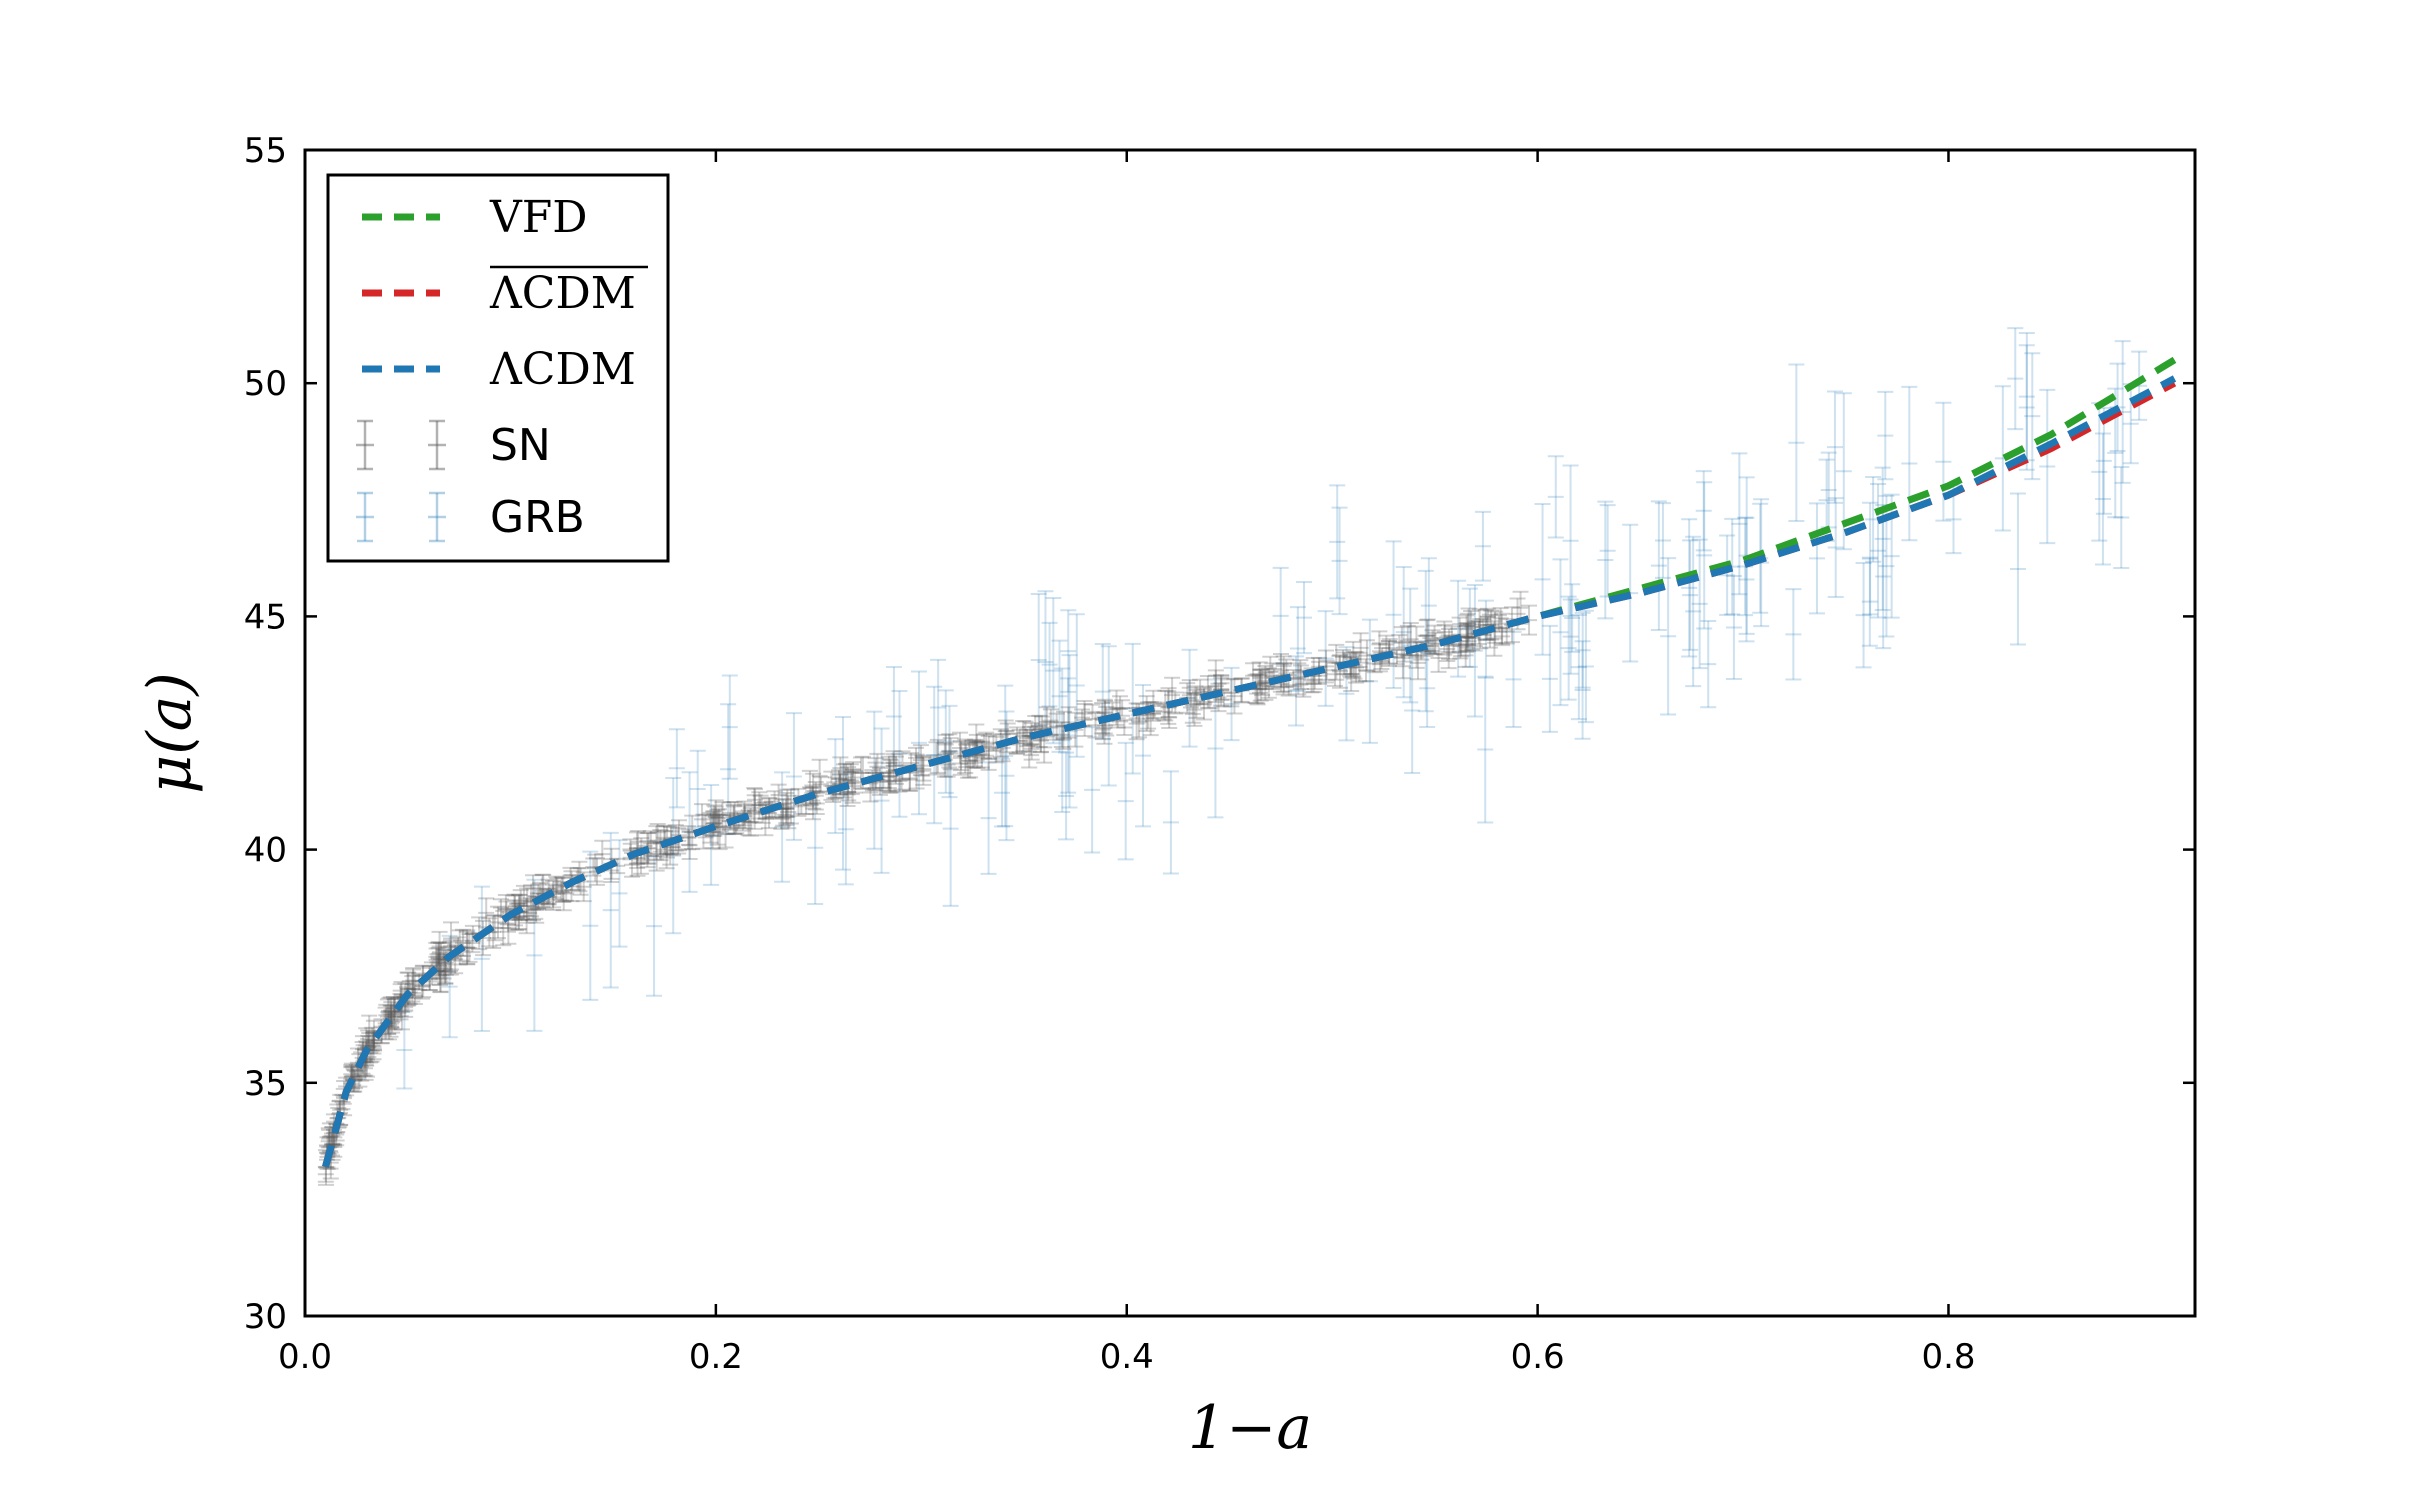 The image size is (2427, 1500). I want to click on legend-label-lcdm-bar: ΛCDM, so click(562, 293).